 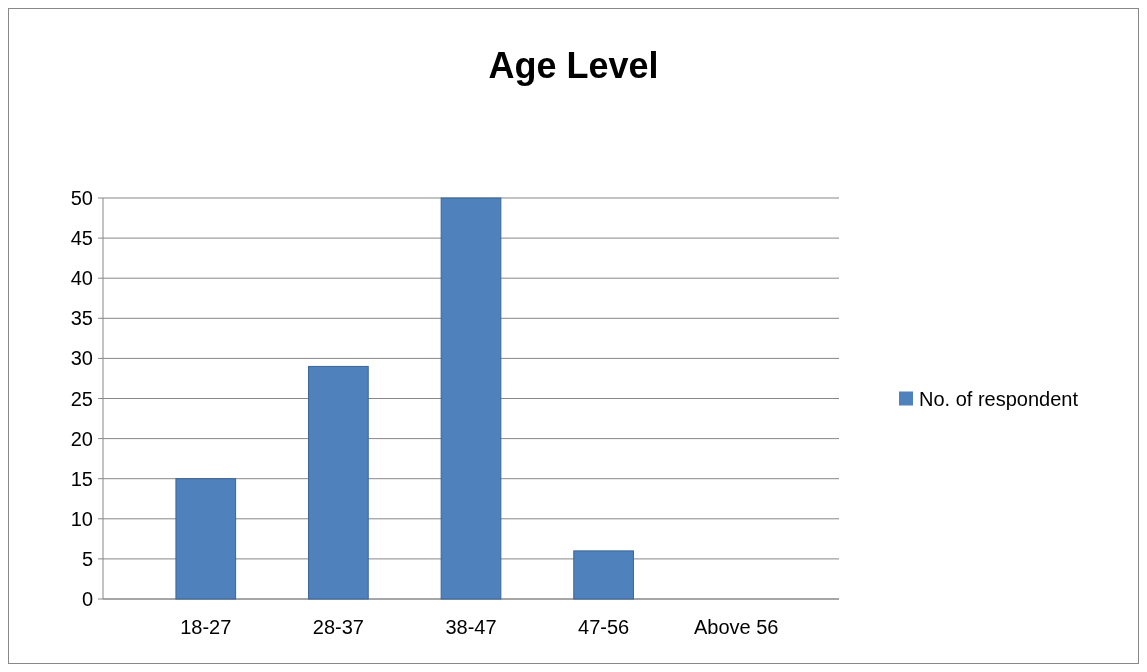 What do you see at coordinates (736, 627) in the screenshot?
I see `x-tick-label: Above 56` at bounding box center [736, 627].